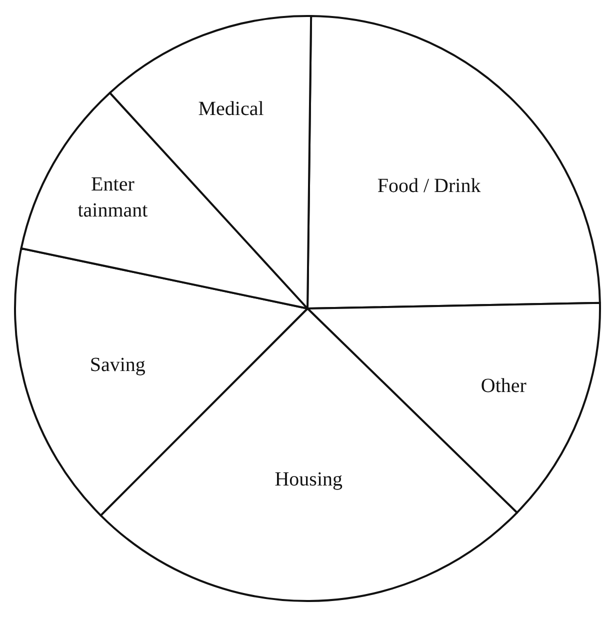 This screenshot has width=605, height=617. Describe the element at coordinates (429, 186) in the screenshot. I see `slice-label: Food / Drink` at that location.